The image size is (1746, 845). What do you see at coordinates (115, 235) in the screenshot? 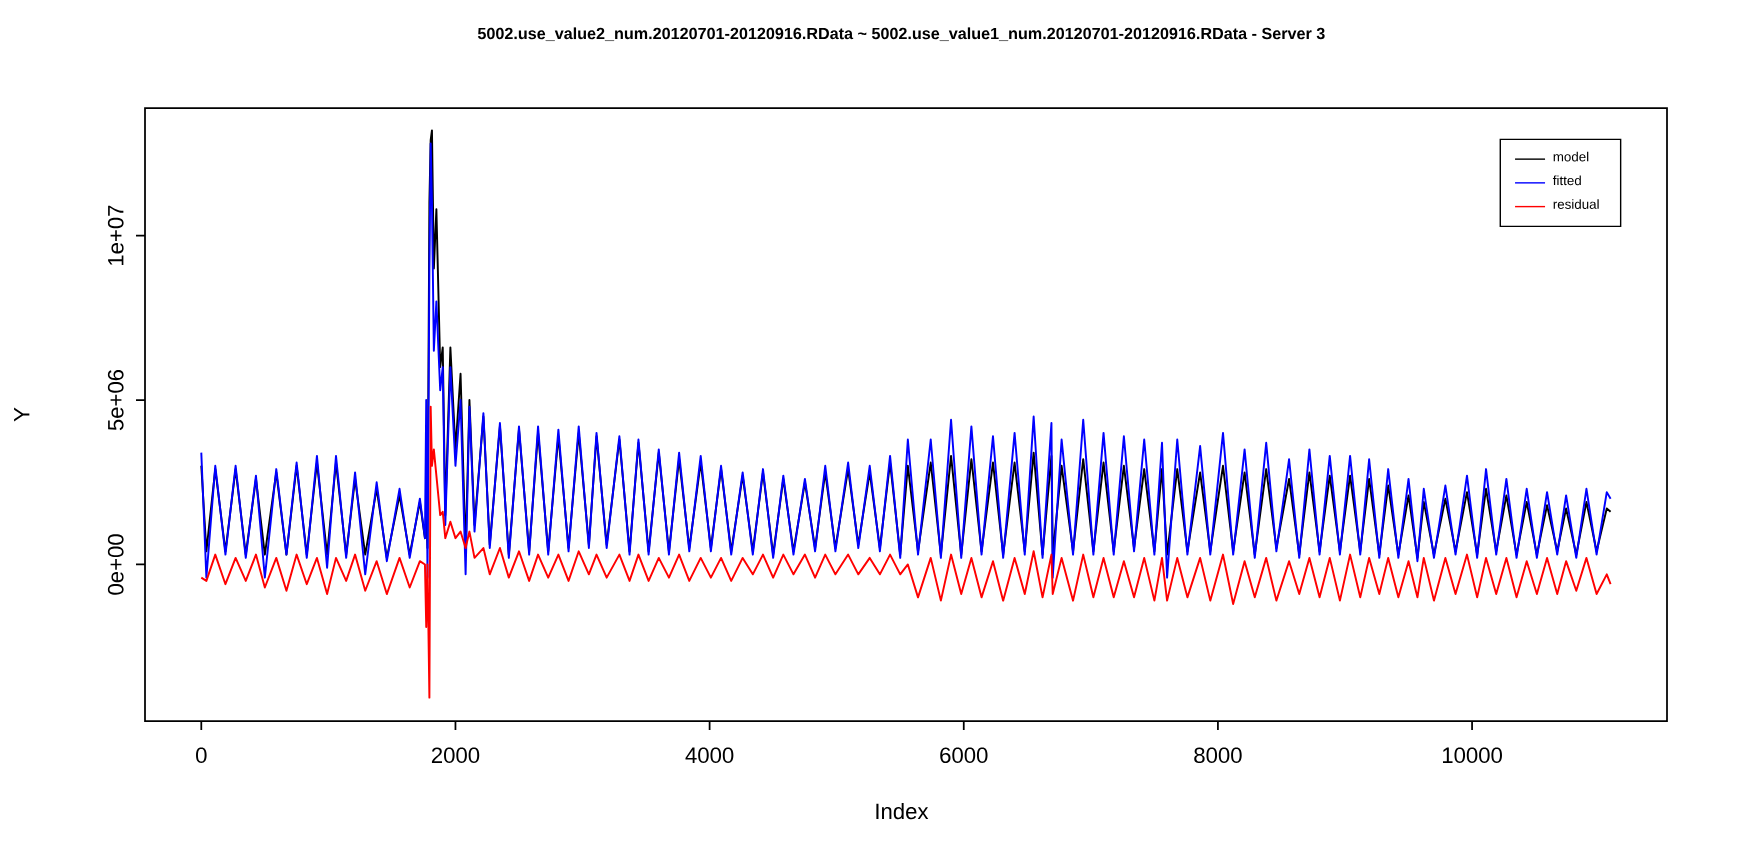
I see `y-tick-label: 1e+07` at bounding box center [115, 235].